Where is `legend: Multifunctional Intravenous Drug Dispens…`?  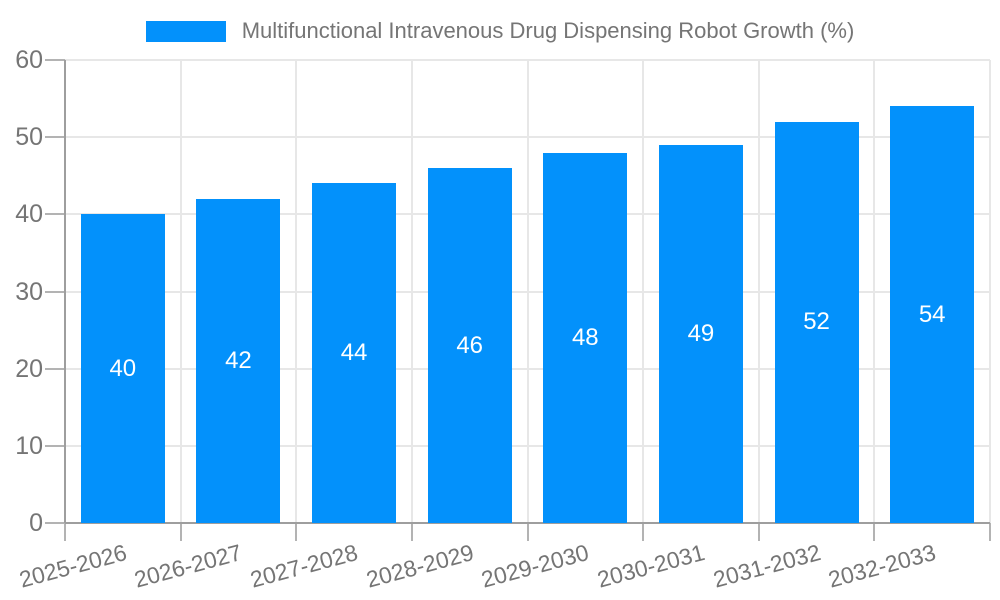
legend: Multifunctional Intravenous Drug Dispens… is located at coordinates (500, 31).